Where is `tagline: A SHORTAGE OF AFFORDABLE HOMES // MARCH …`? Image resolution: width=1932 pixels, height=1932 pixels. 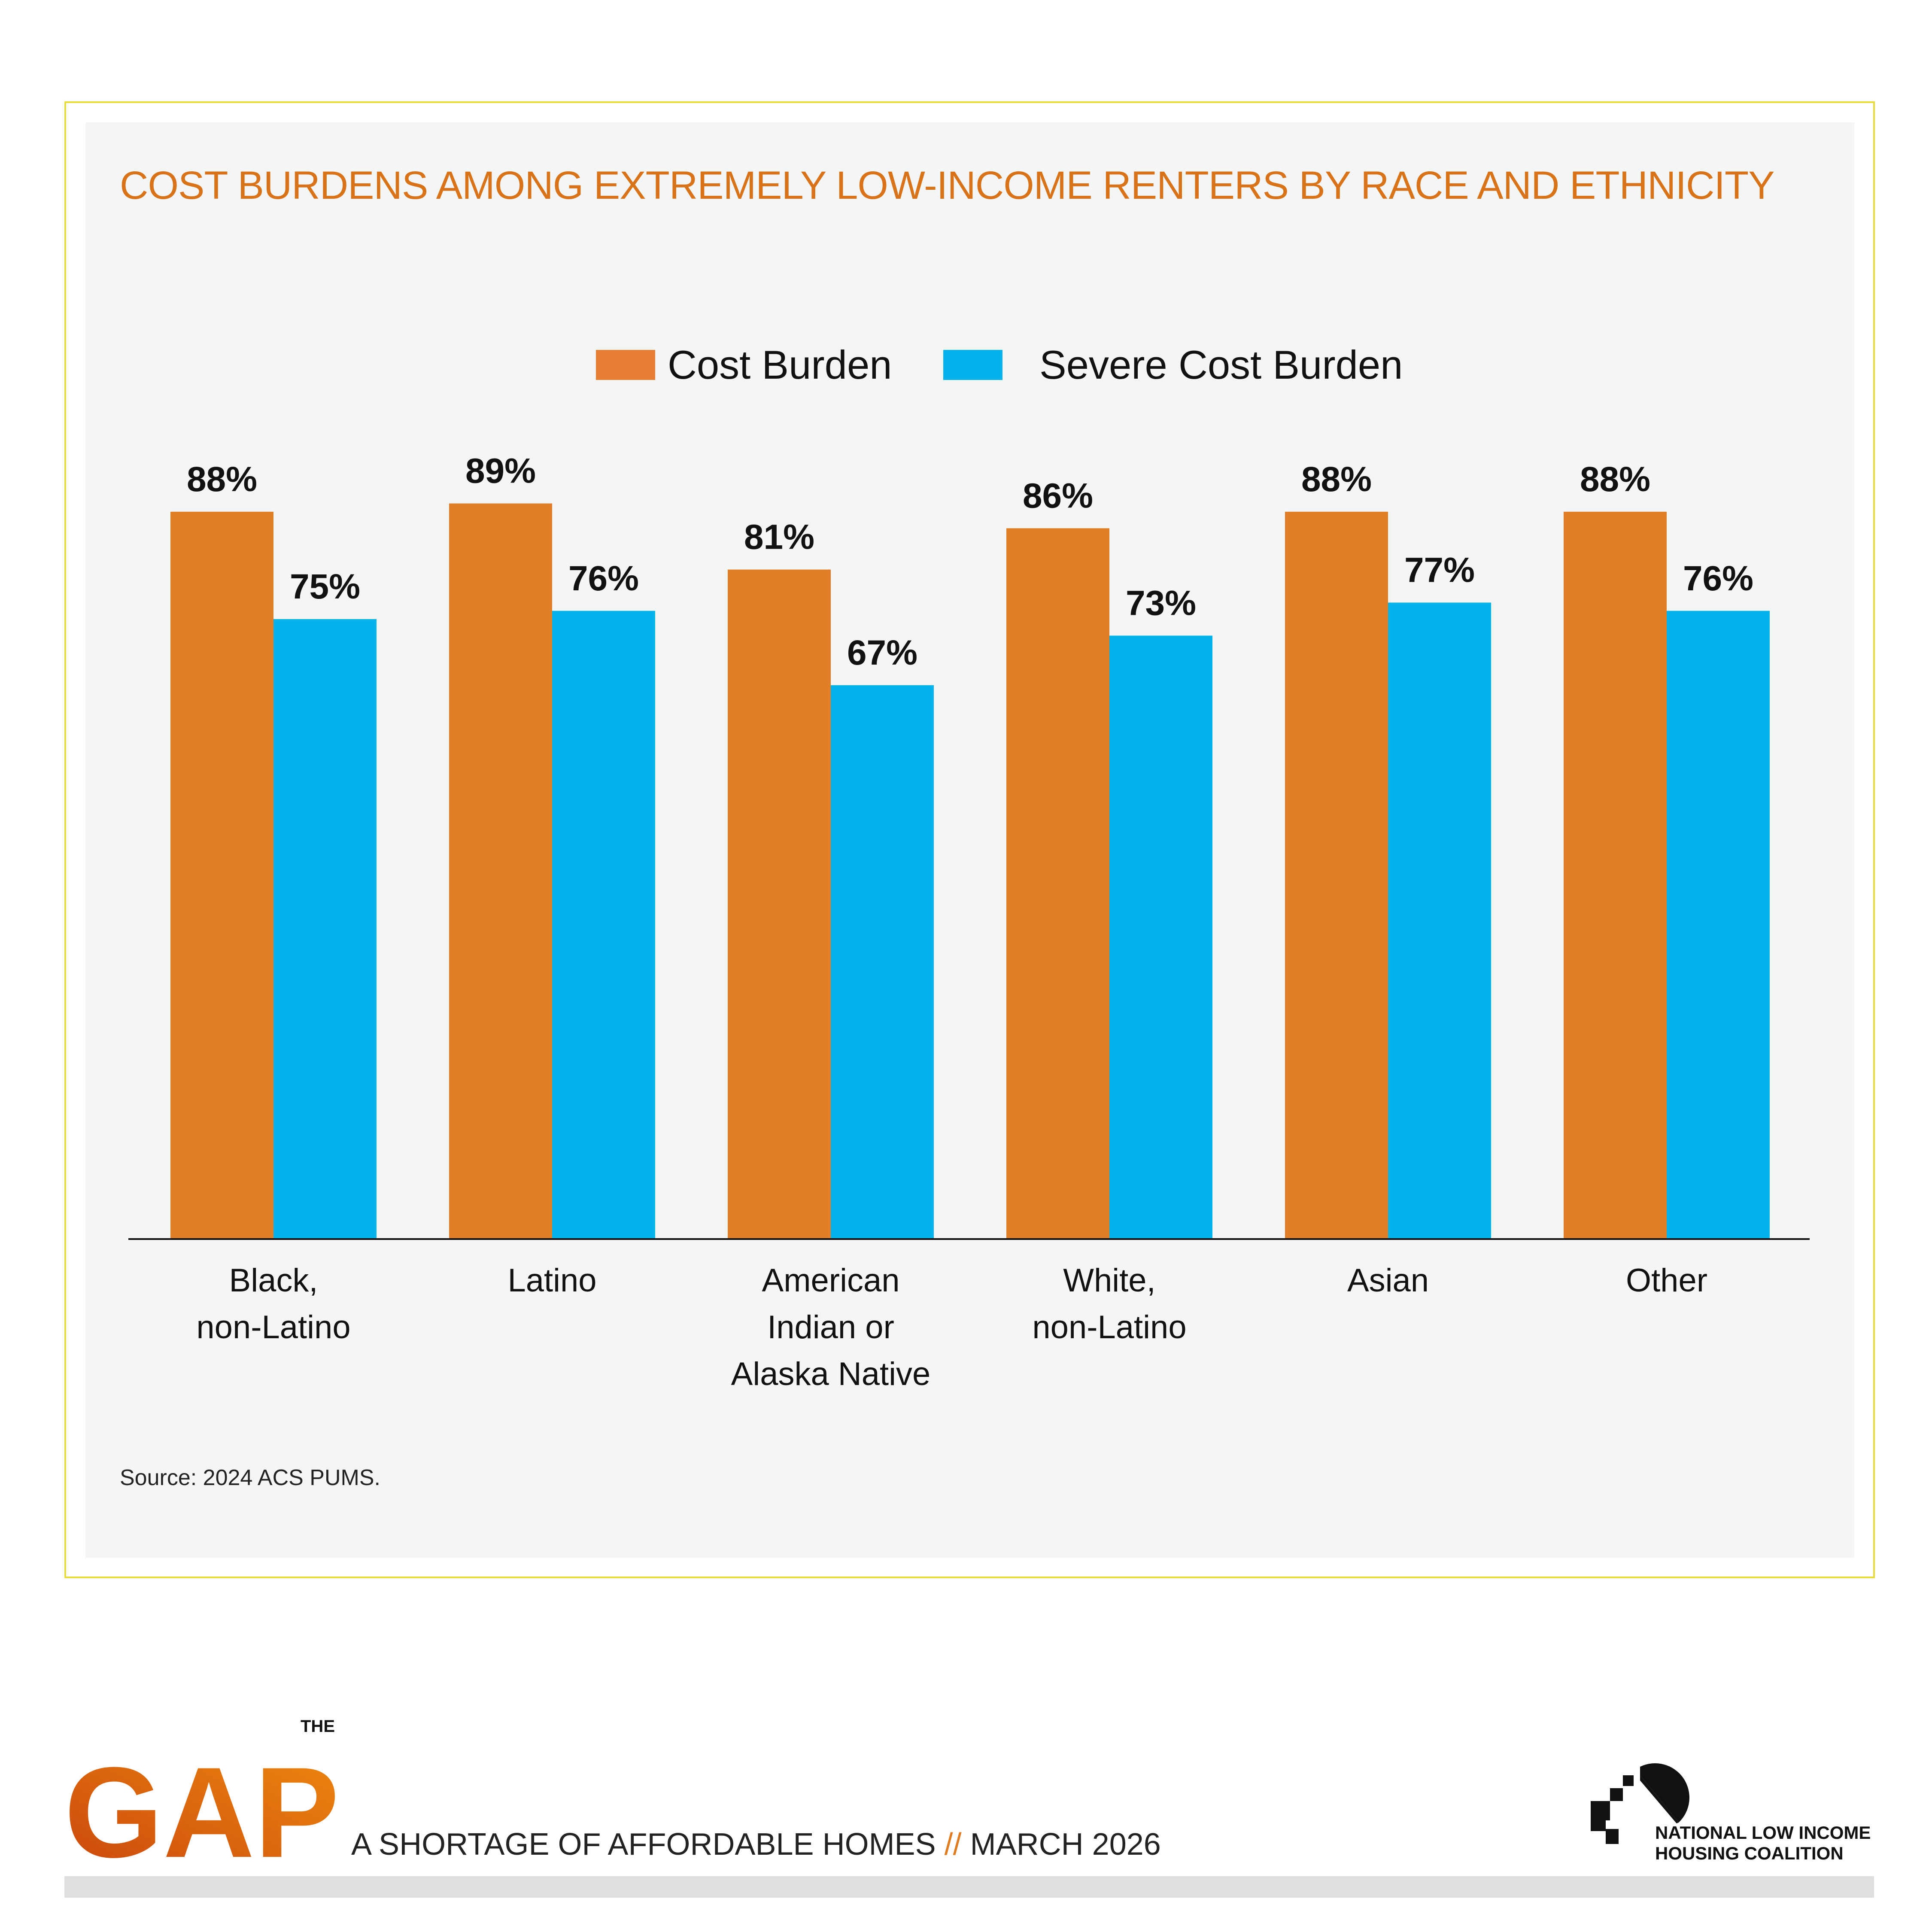
tagline: A SHORTAGE OF AFFORDABLE HOMES // MARCH … is located at coordinates (756, 1844).